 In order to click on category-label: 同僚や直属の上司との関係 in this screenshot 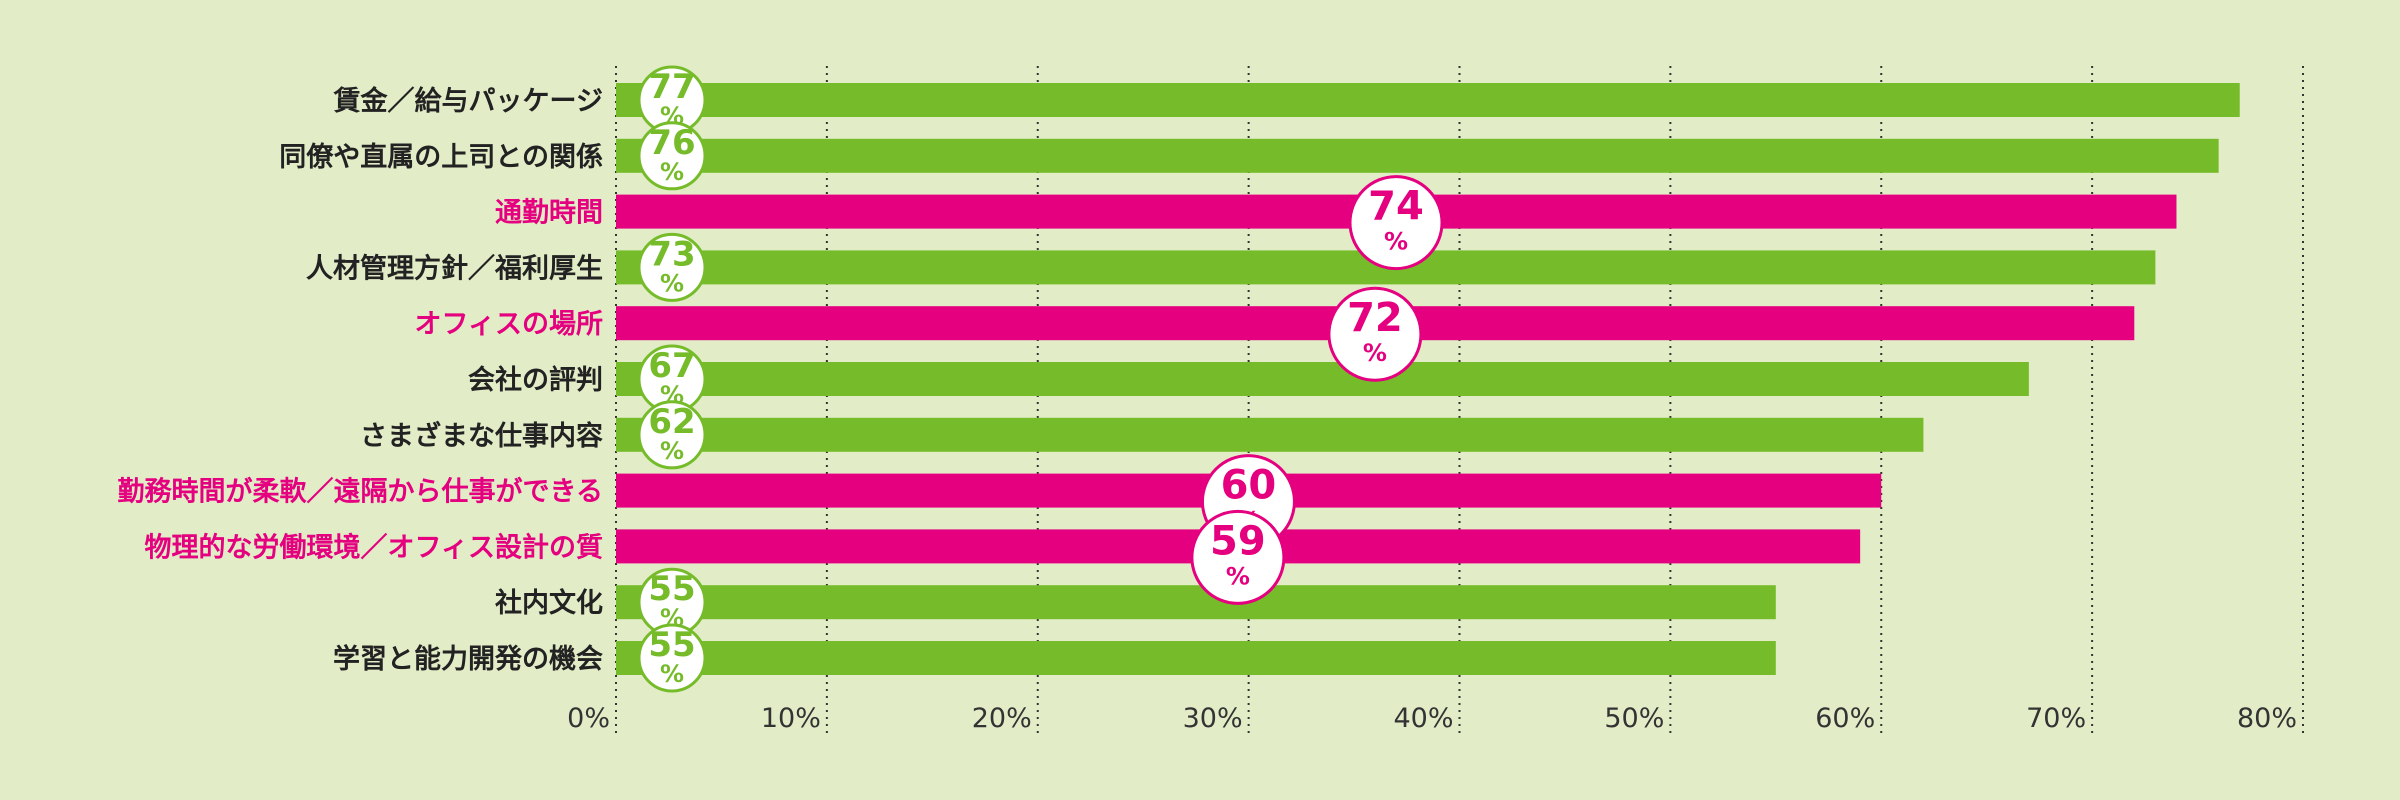, I will do `click(441, 157)`.